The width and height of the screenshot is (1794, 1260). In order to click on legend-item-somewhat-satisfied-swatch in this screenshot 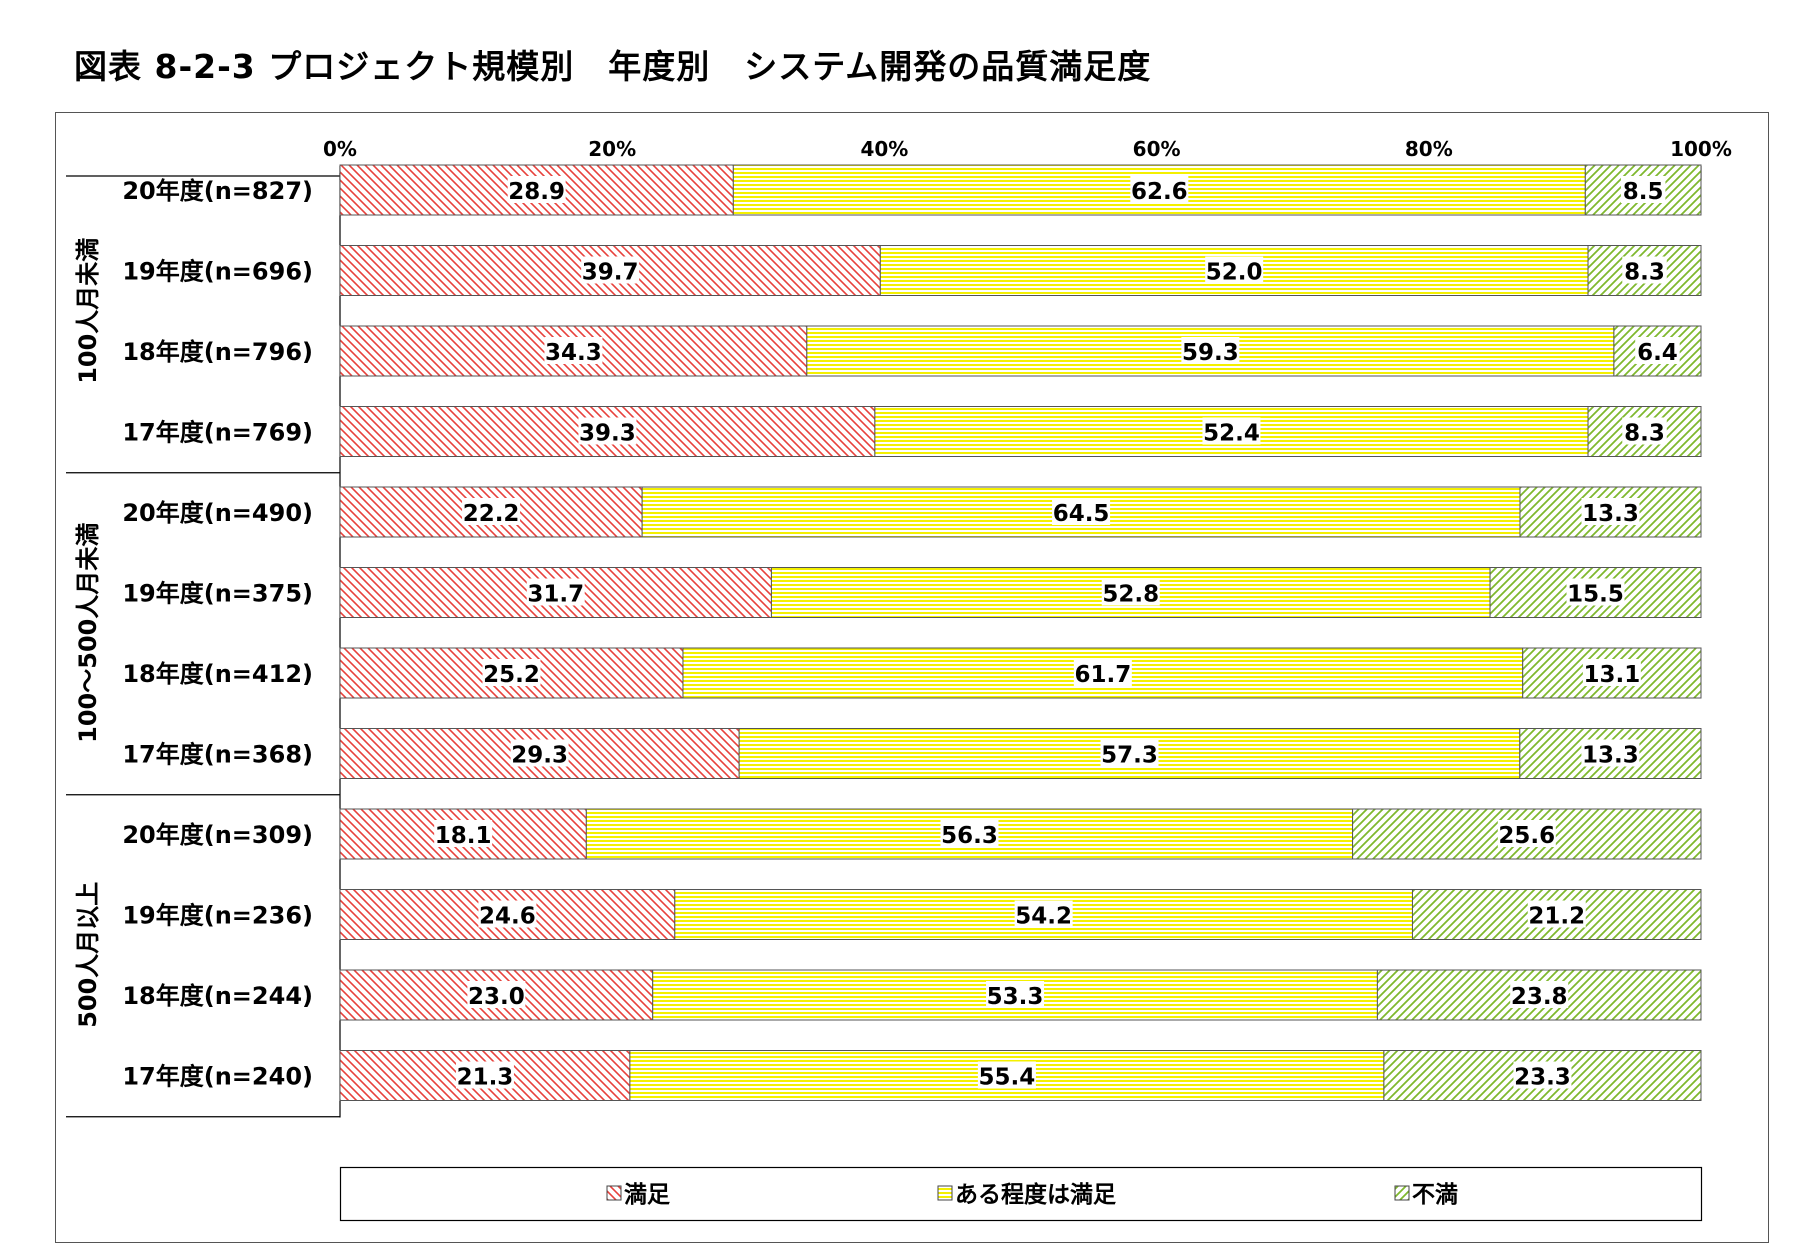, I will do `click(945, 1193)`.